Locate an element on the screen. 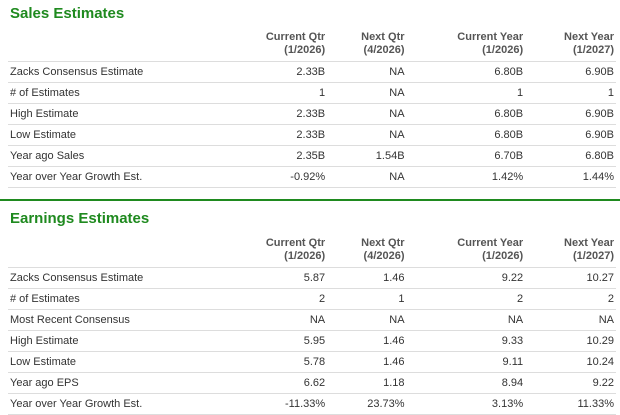 Image resolution: width=620 pixels, height=415 pixels. cell-value: 1.42% is located at coordinates (466, 177).